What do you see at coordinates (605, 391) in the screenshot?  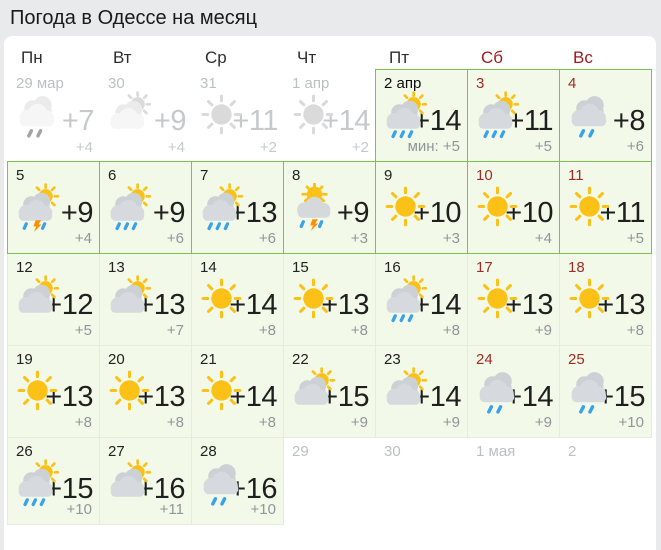 I see `day-cell: 25 +15 +10` at bounding box center [605, 391].